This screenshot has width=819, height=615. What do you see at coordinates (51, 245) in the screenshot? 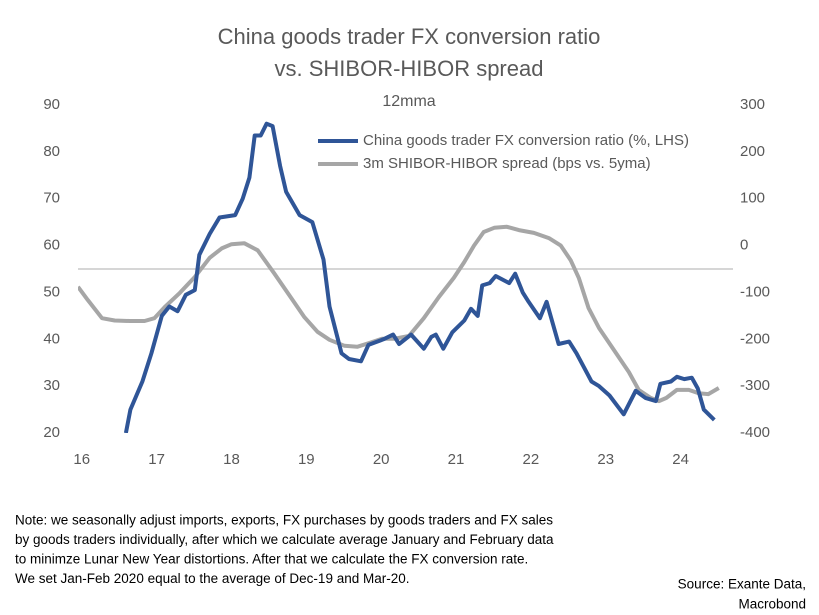
I see `y-tick-label: 60` at bounding box center [51, 245].